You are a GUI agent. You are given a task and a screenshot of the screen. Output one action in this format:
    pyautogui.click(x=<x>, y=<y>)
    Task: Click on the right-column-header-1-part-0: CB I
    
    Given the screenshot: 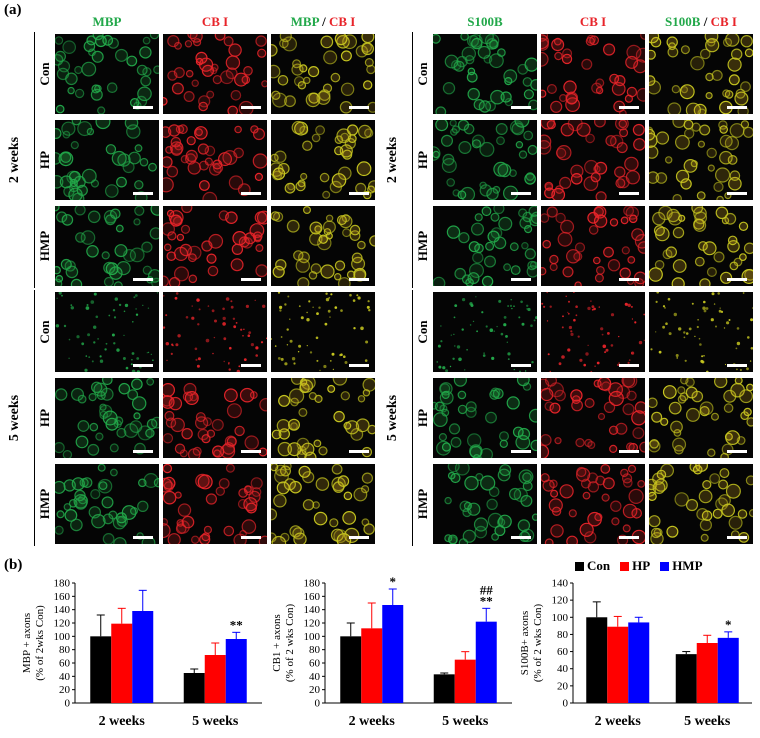 What is the action you would take?
    pyautogui.click(x=593, y=21)
    